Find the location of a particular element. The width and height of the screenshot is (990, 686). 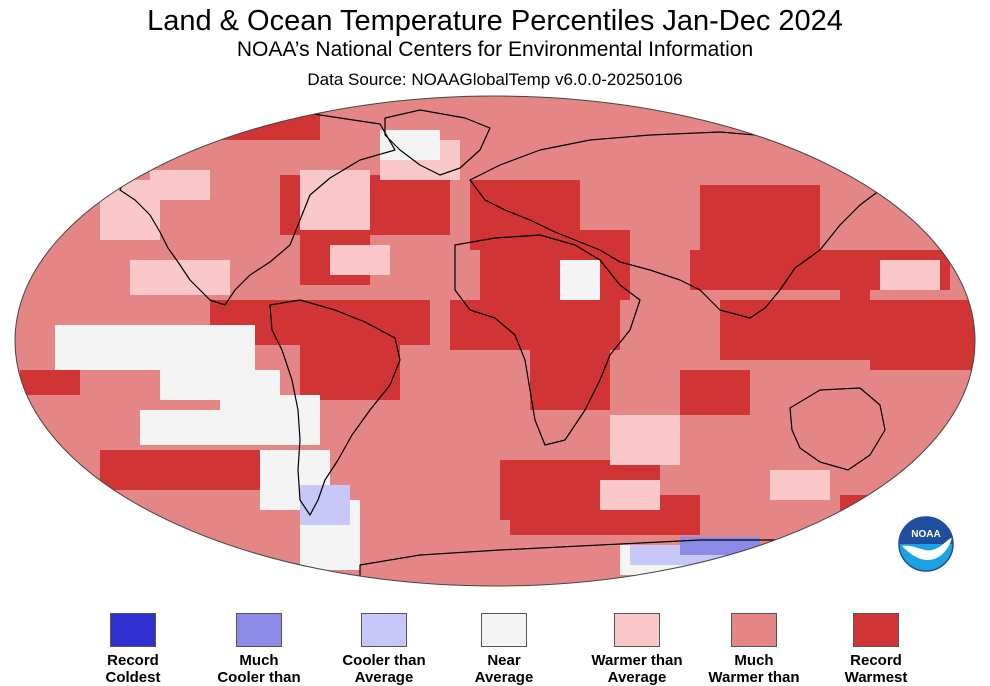

legend-much-warmer: Much Warmer than is located at coordinates (754, 649).